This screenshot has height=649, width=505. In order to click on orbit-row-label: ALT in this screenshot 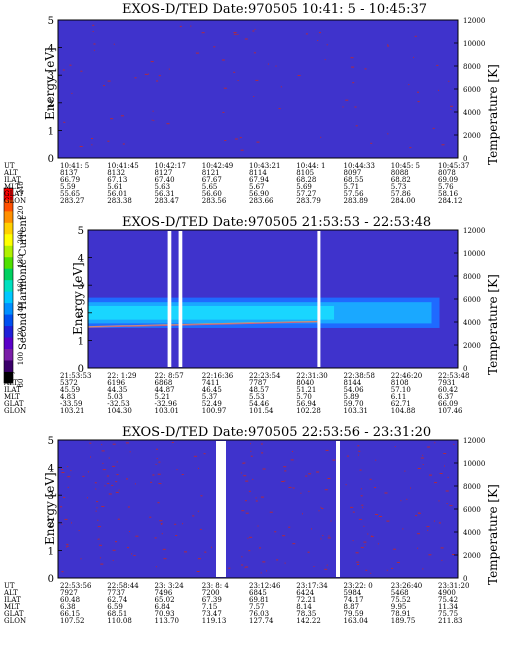, I will do `click(10, 593)`.